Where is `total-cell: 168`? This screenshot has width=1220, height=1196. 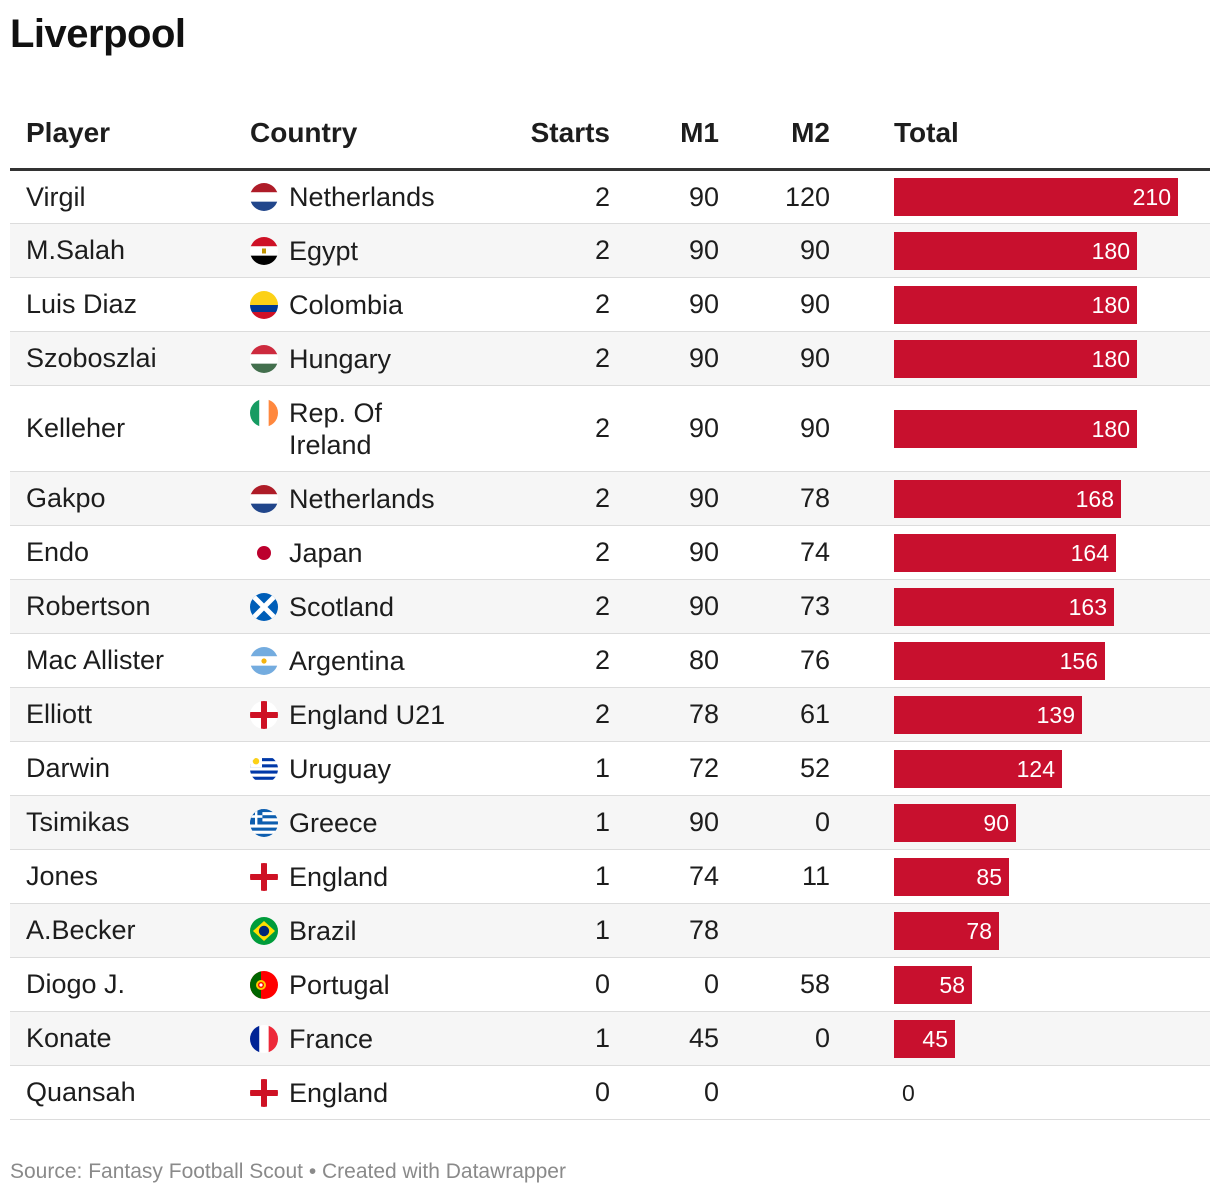
total-cell: 168 is located at coordinates (1020, 498).